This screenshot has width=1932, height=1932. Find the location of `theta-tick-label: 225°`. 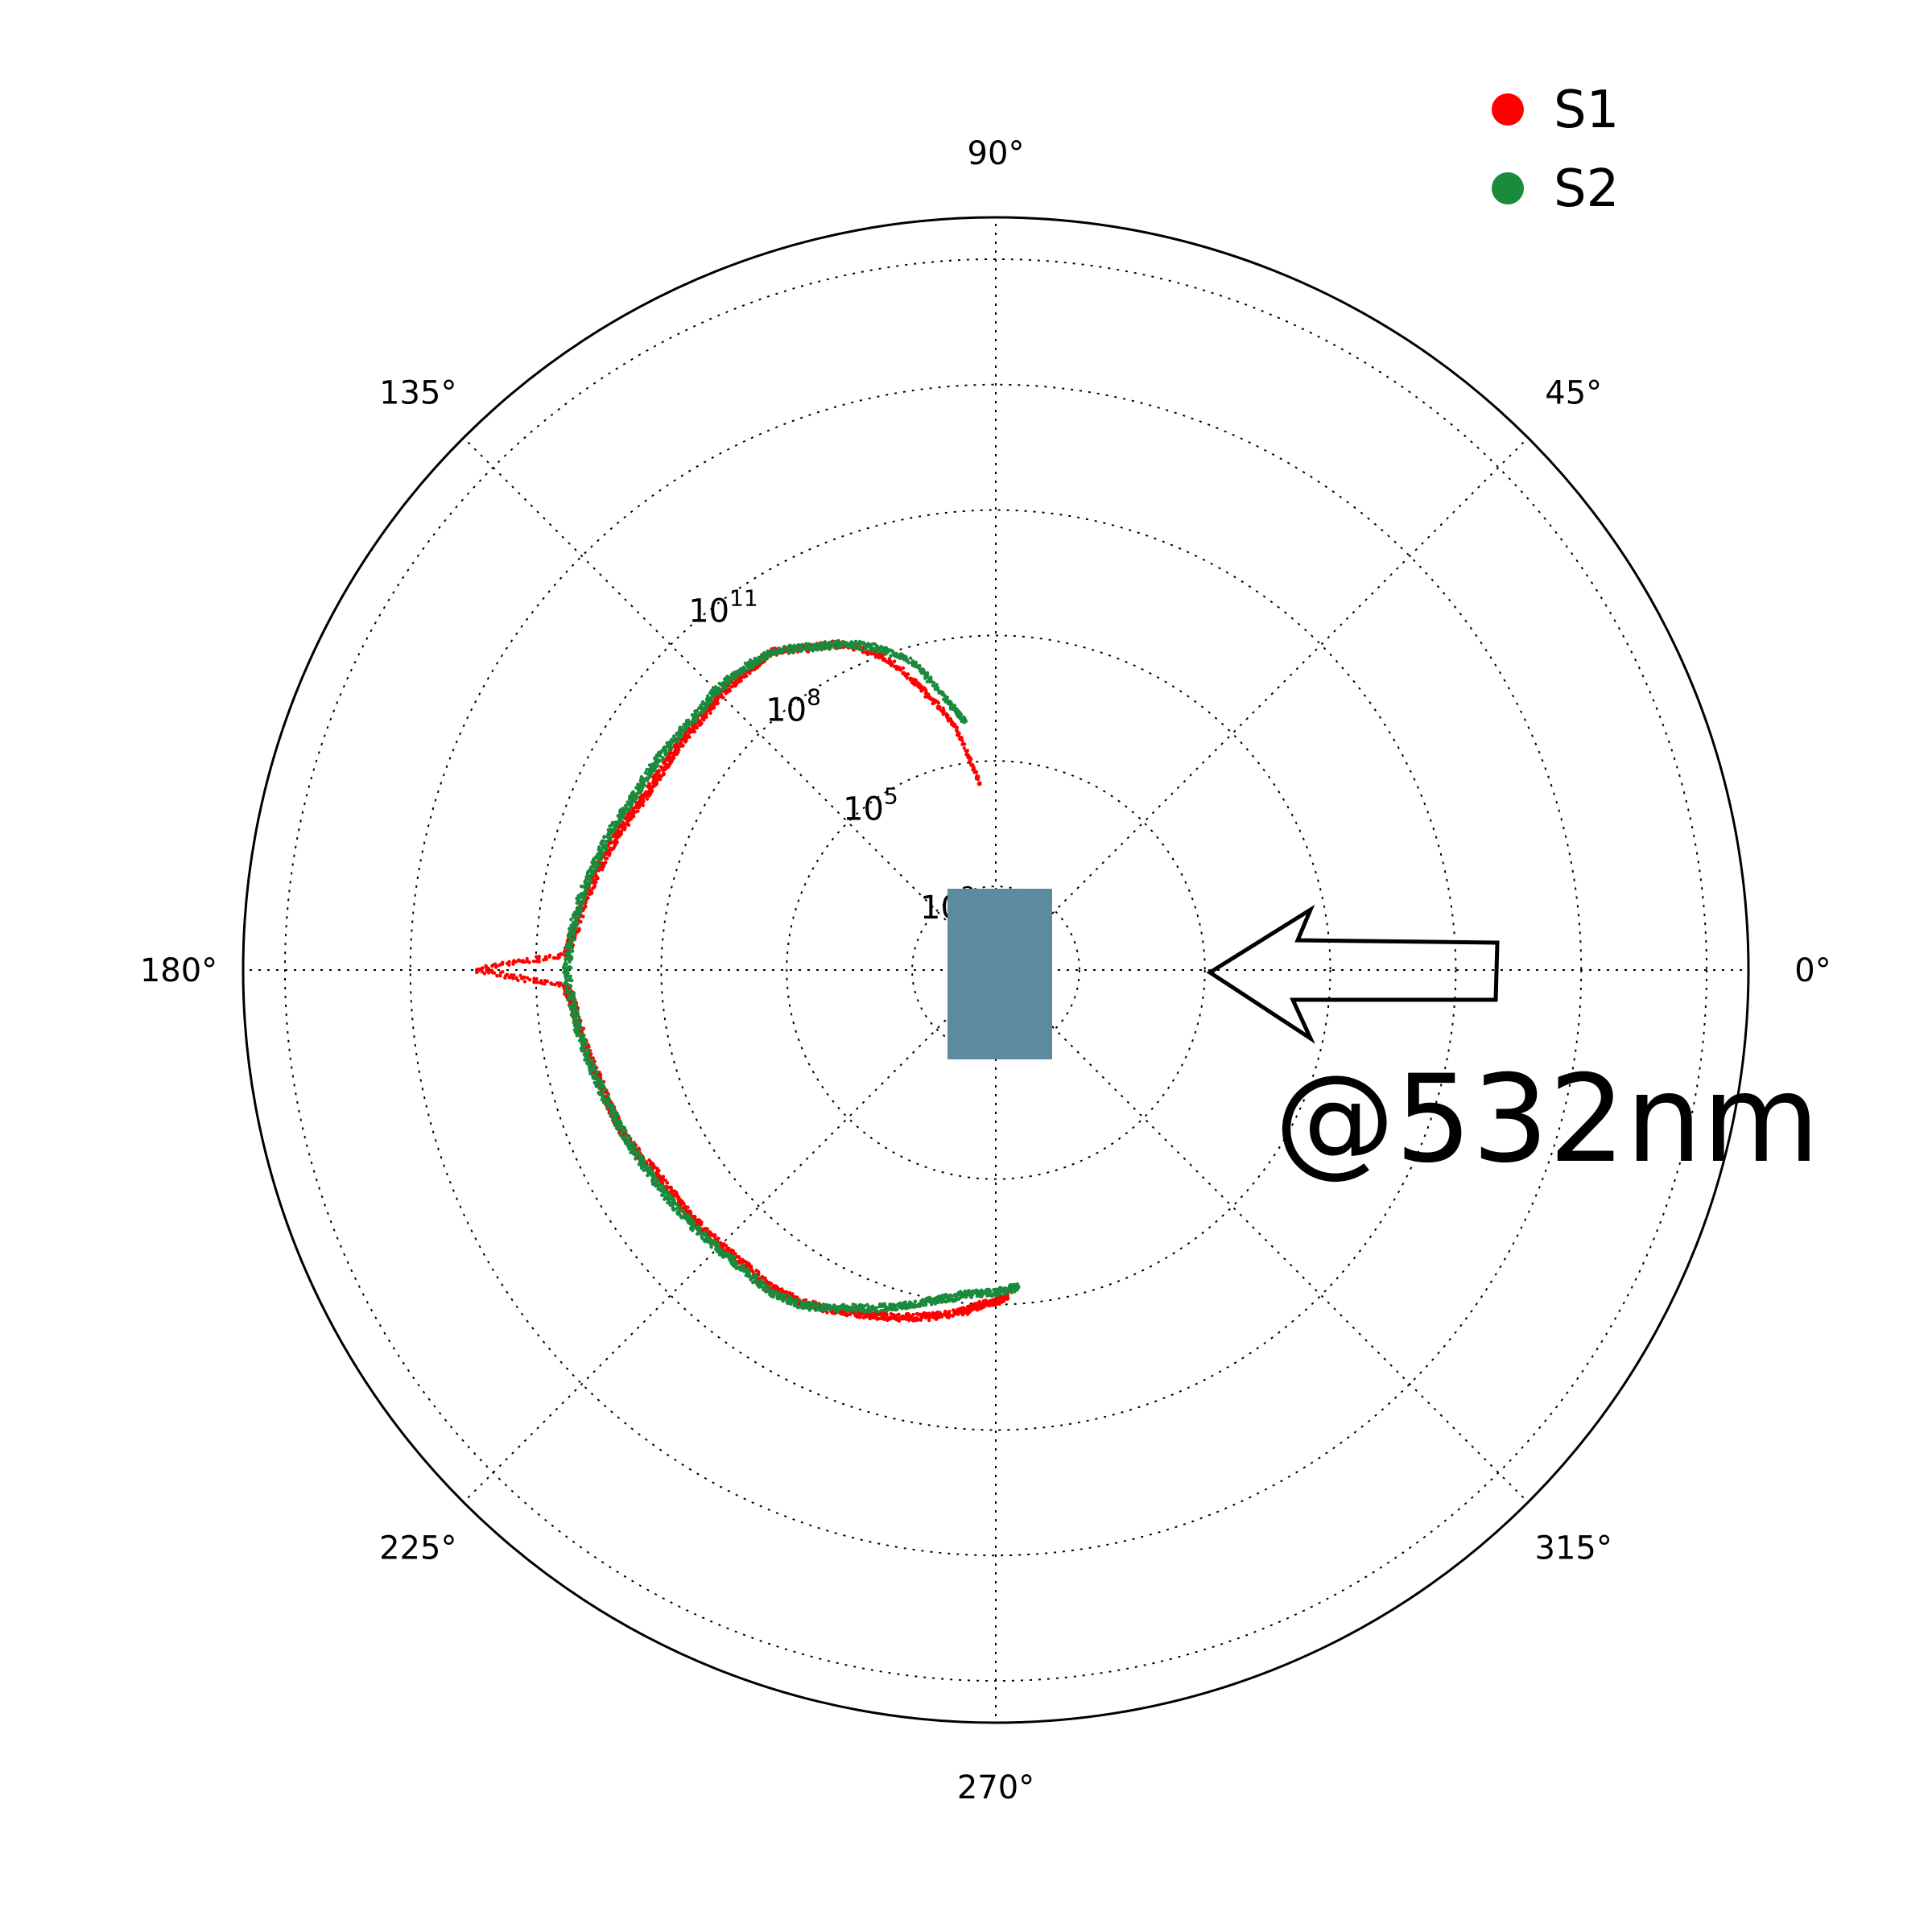

theta-tick-label: 225° is located at coordinates (417, 1548).